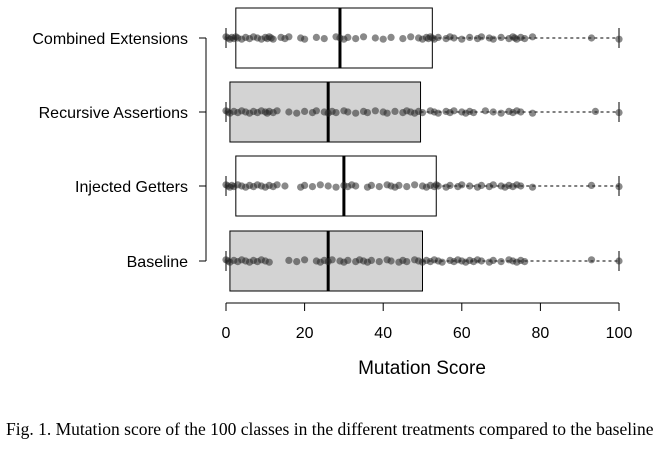  I want to click on x-tick-label-80: 80, so click(541, 333).